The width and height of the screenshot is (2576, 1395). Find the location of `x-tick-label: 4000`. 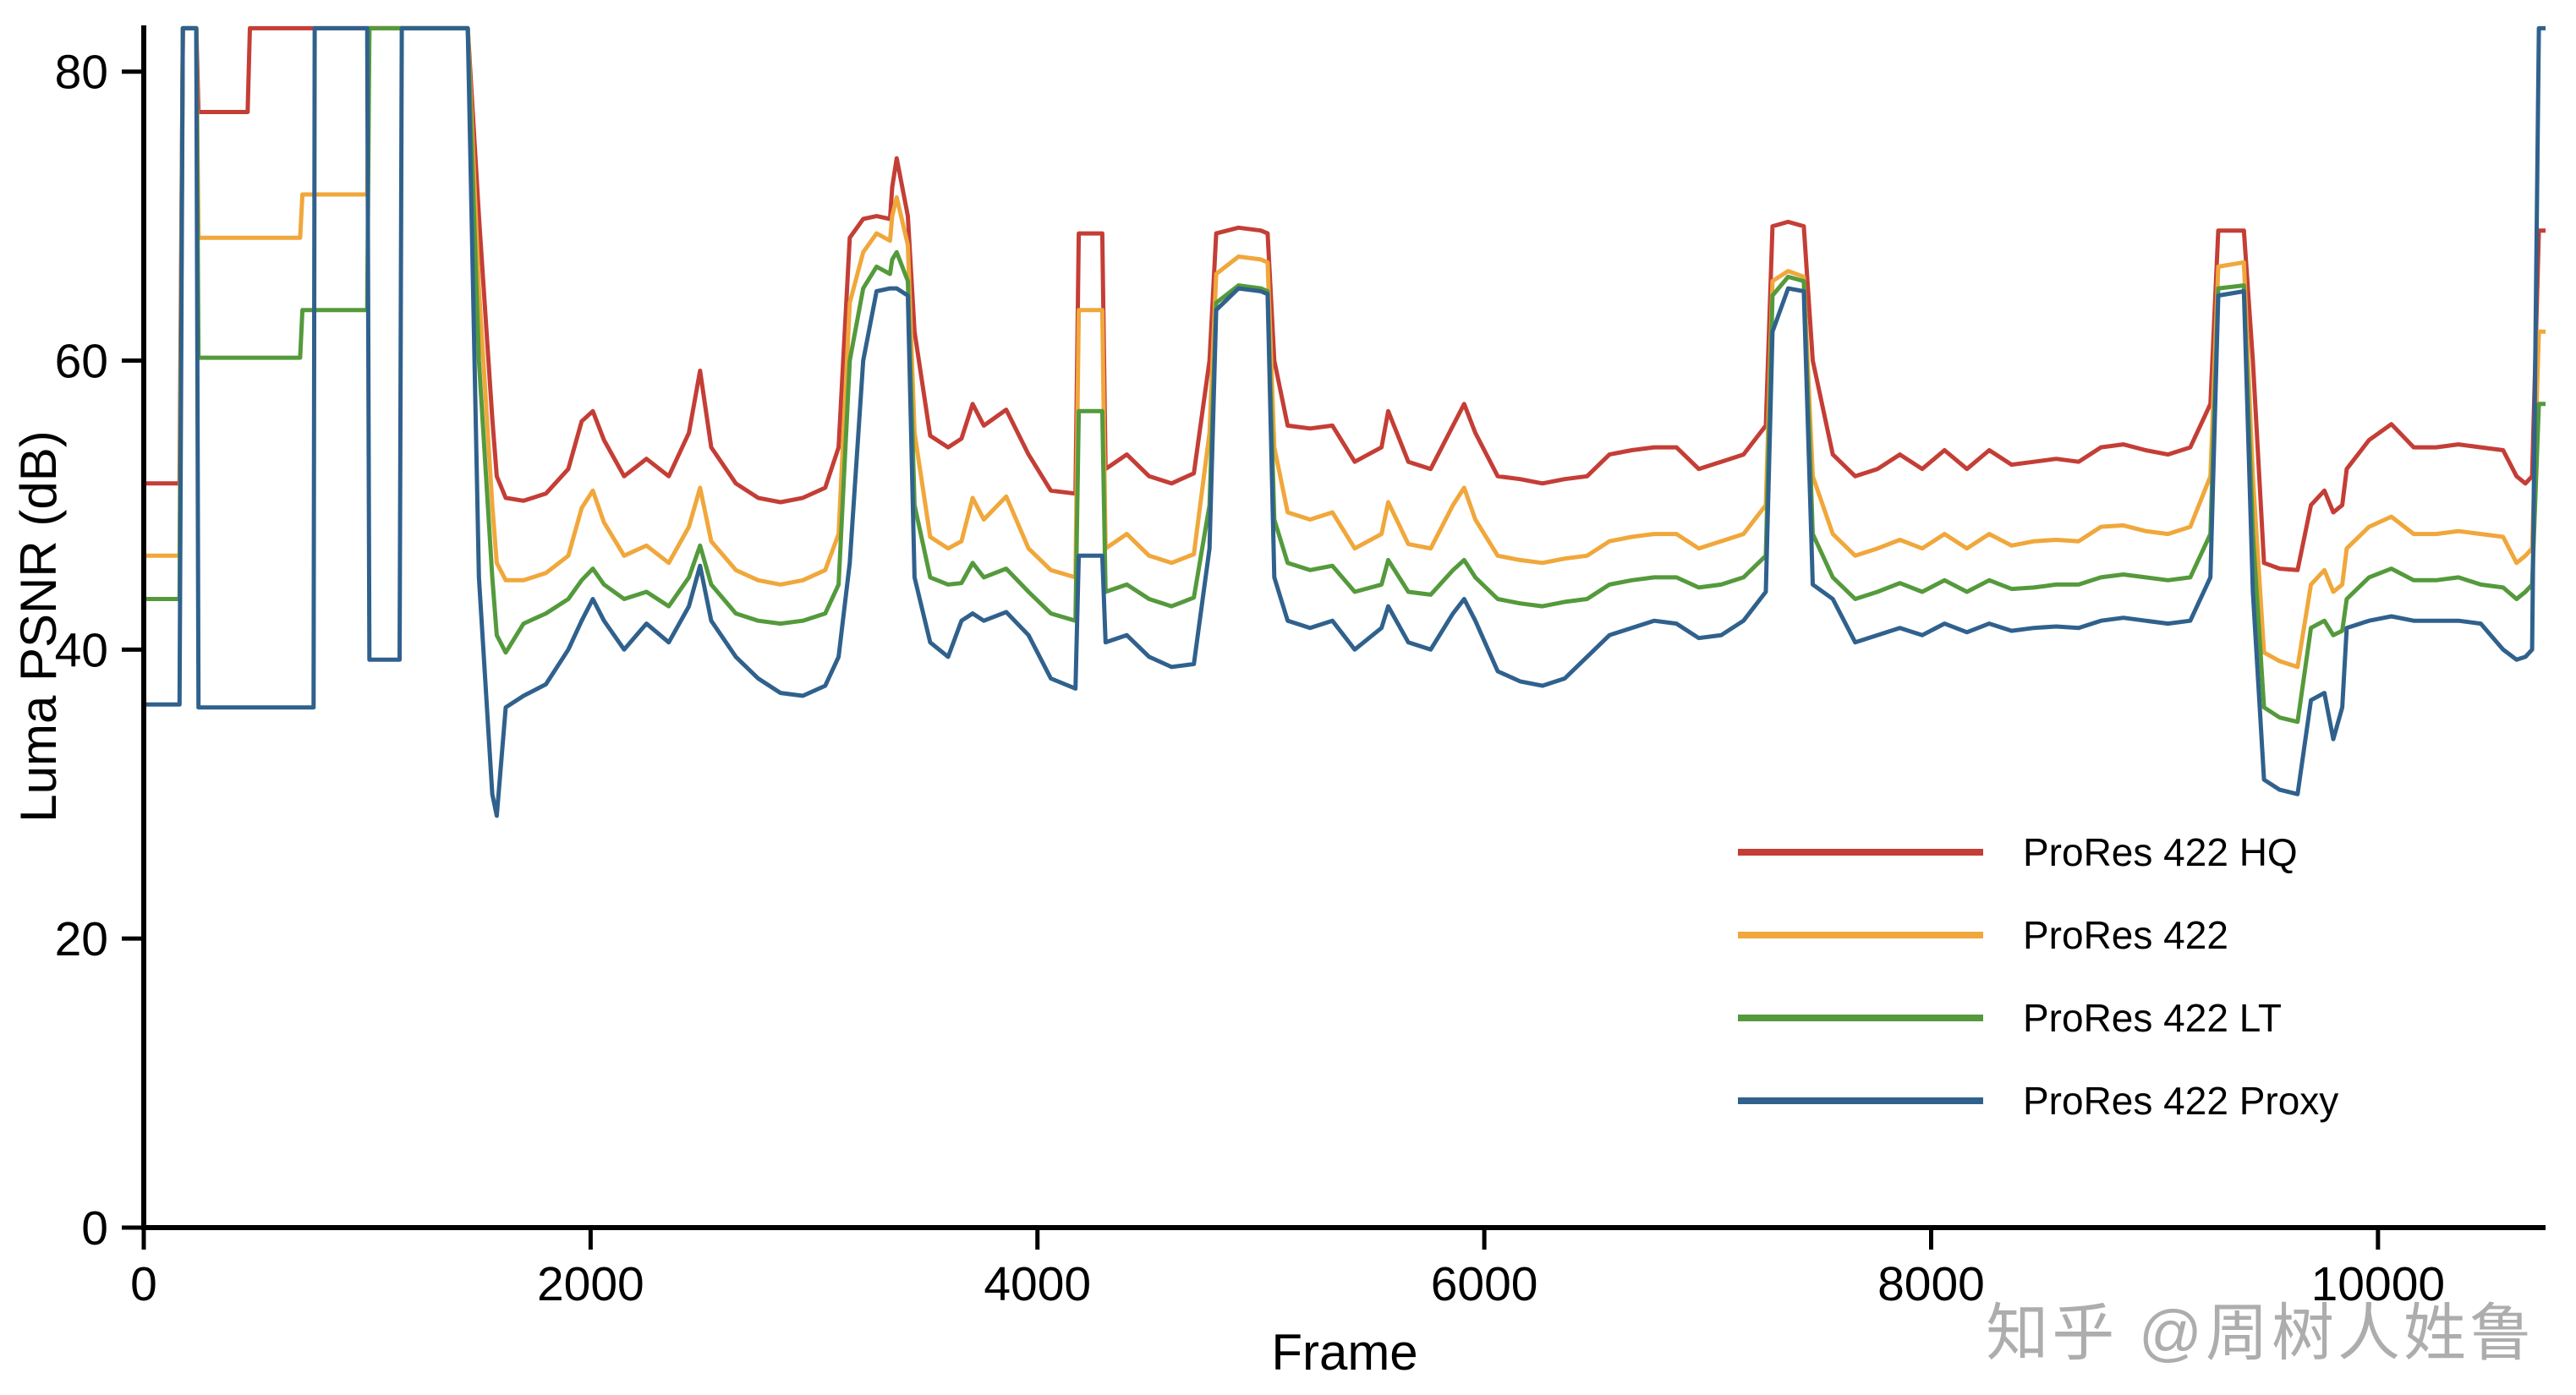

x-tick-label: 4000 is located at coordinates (1037, 1284).